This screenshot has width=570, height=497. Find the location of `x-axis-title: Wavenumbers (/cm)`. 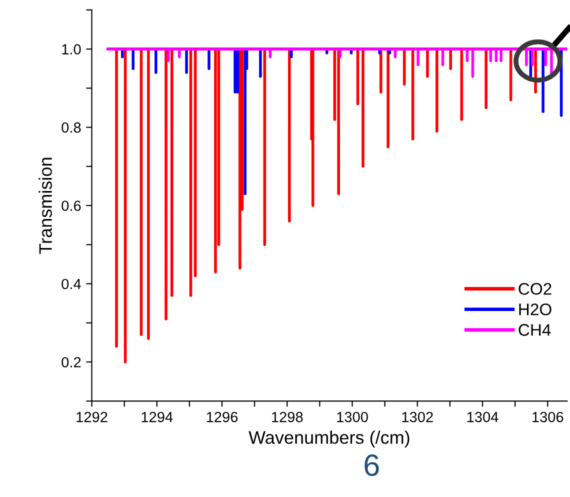

x-axis-title: Wavenumbers (/cm) is located at coordinates (329, 439).